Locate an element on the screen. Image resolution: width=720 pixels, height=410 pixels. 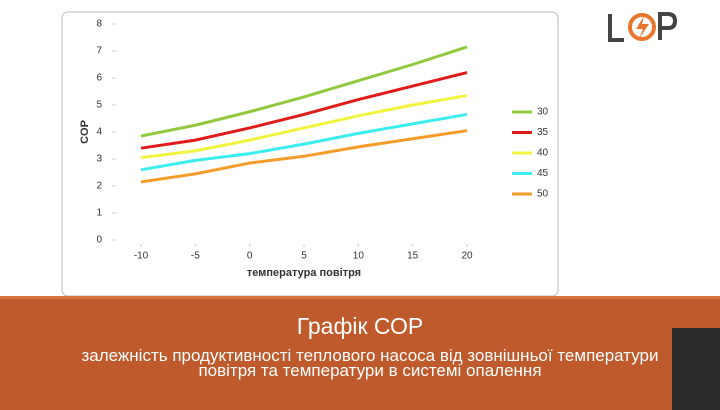
y-tick-label: 5 is located at coordinates (99, 105).